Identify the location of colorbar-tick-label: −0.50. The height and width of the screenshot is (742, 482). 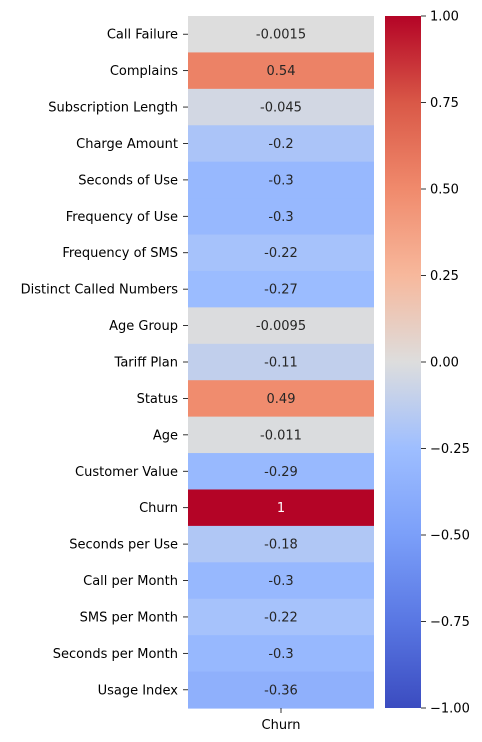
(450, 536).